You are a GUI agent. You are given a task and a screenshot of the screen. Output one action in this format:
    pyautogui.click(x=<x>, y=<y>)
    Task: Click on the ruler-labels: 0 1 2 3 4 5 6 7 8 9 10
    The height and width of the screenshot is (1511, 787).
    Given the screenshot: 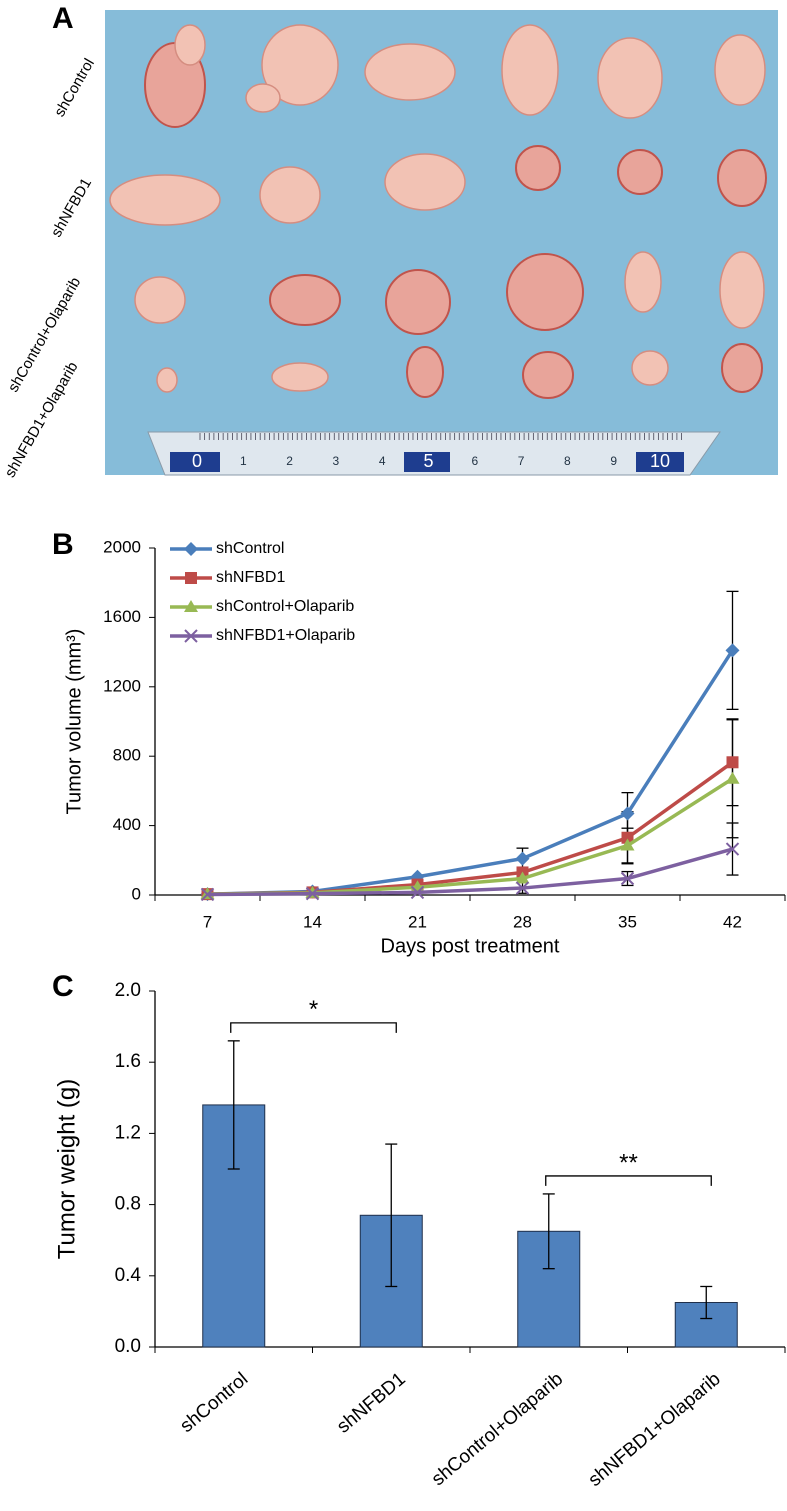 What is the action you would take?
    pyautogui.click(x=437, y=452)
    